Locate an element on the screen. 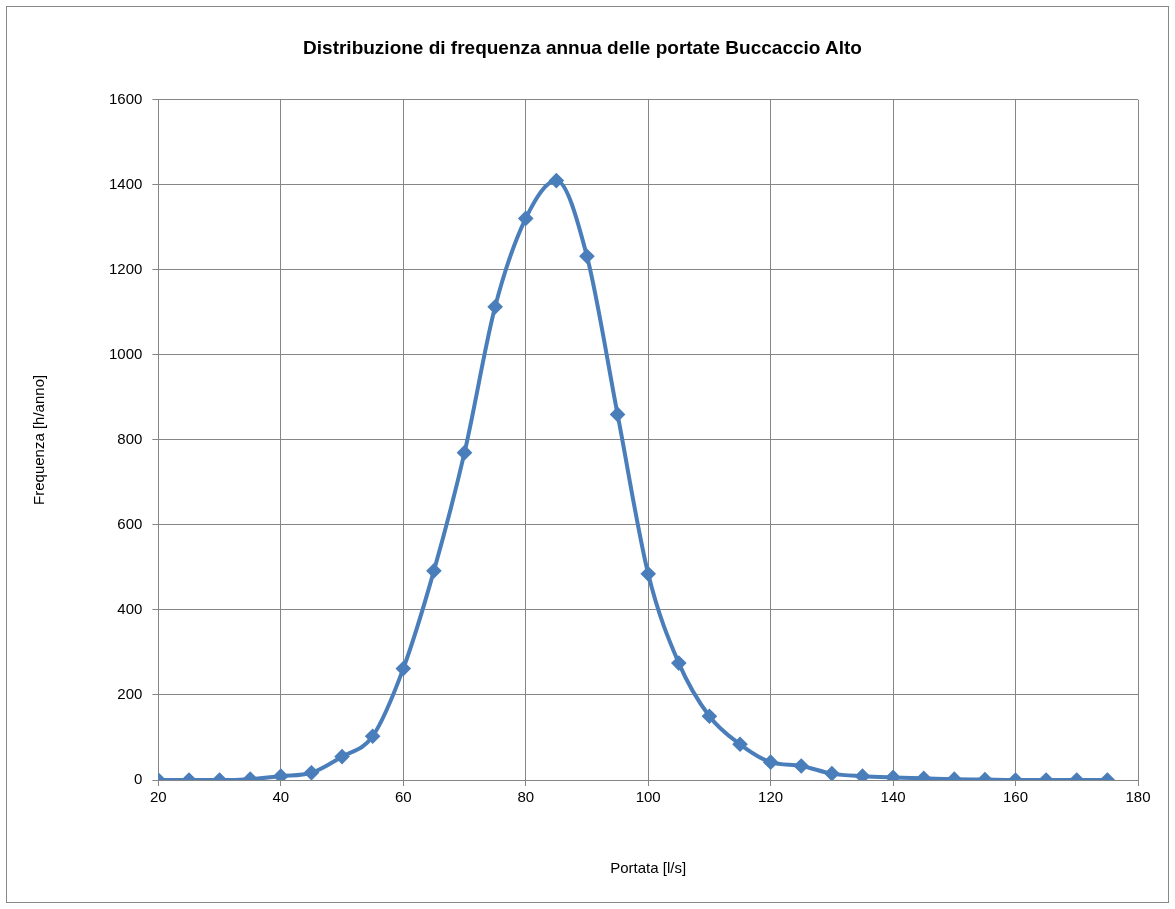 Image resolution: width=1175 pixels, height=909 pixels. y-tick-label: 1000 is located at coordinates (125, 354).